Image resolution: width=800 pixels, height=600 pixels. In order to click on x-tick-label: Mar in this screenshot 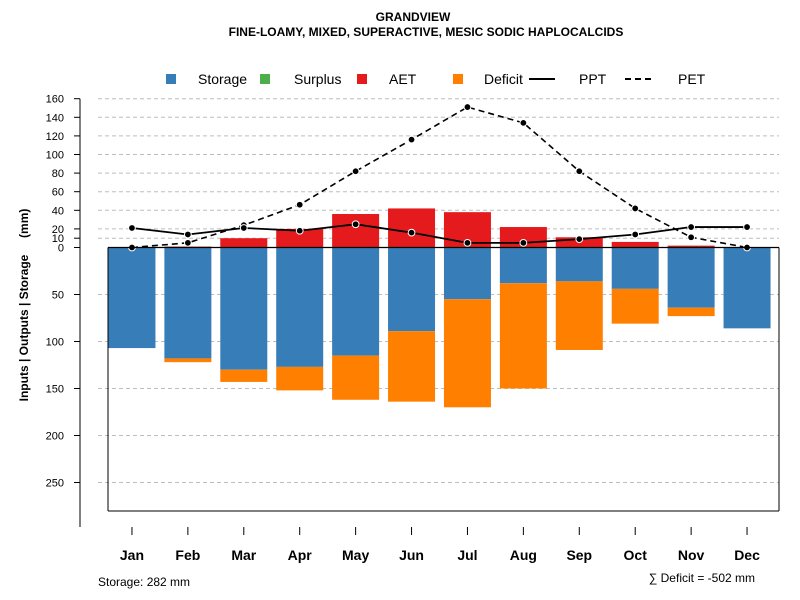, I will do `click(243, 555)`.